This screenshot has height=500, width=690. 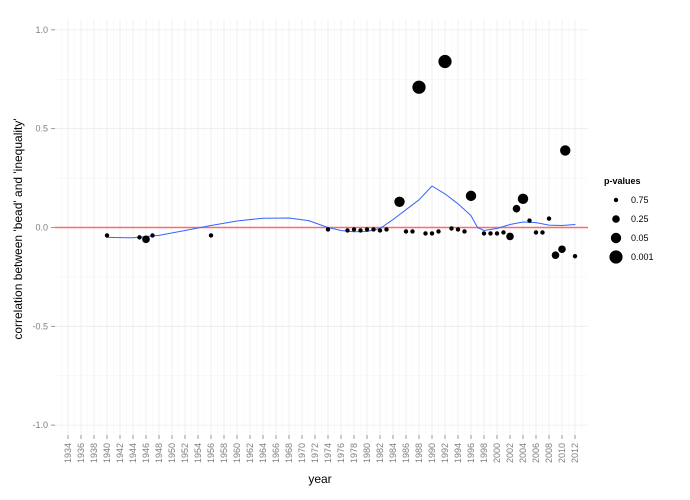 What do you see at coordinates (631, 229) in the screenshot?
I see `legend-entries: 0.75 0.25 0.05 0.001` at bounding box center [631, 229].